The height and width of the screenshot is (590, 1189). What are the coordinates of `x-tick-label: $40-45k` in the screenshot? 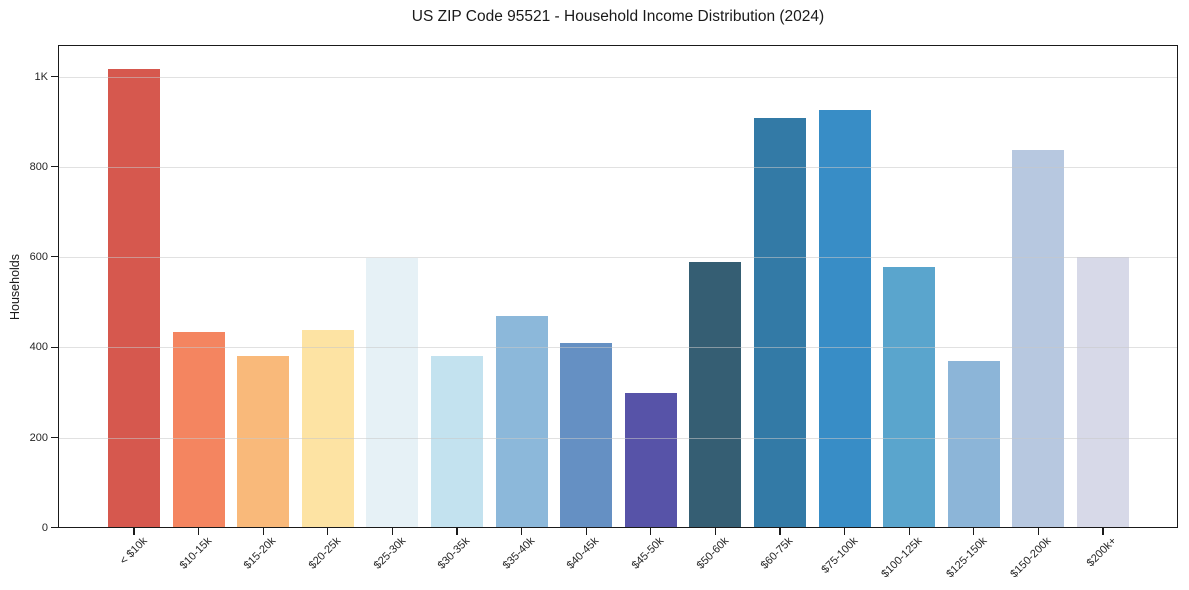 It's located at (583, 553).